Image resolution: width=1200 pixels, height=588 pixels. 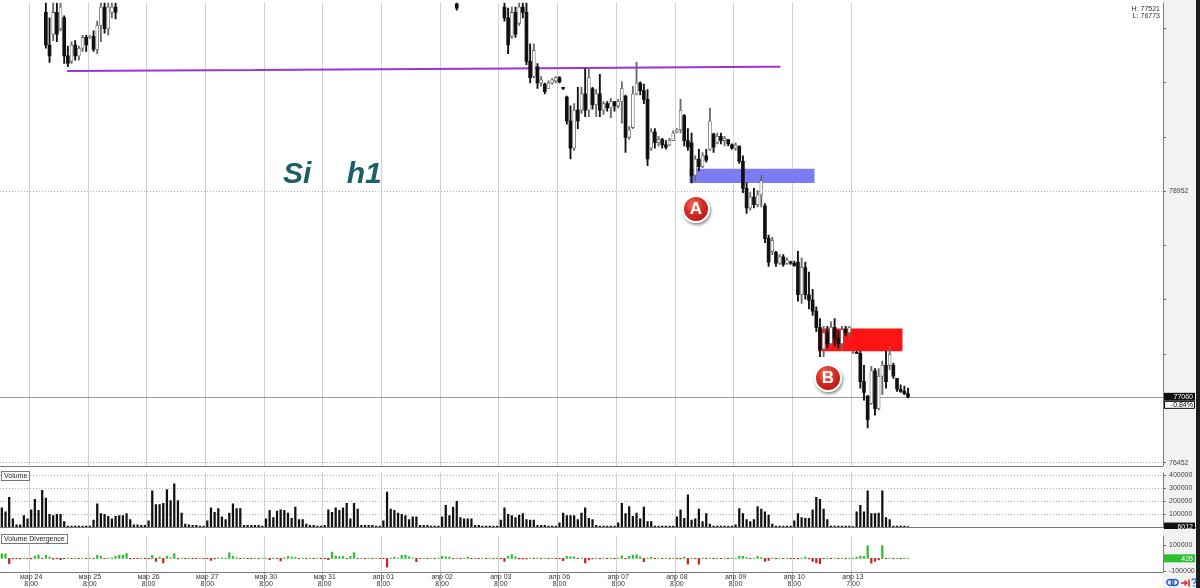 What do you see at coordinates (696, 209) in the screenshot?
I see `round-badge: A` at bounding box center [696, 209].